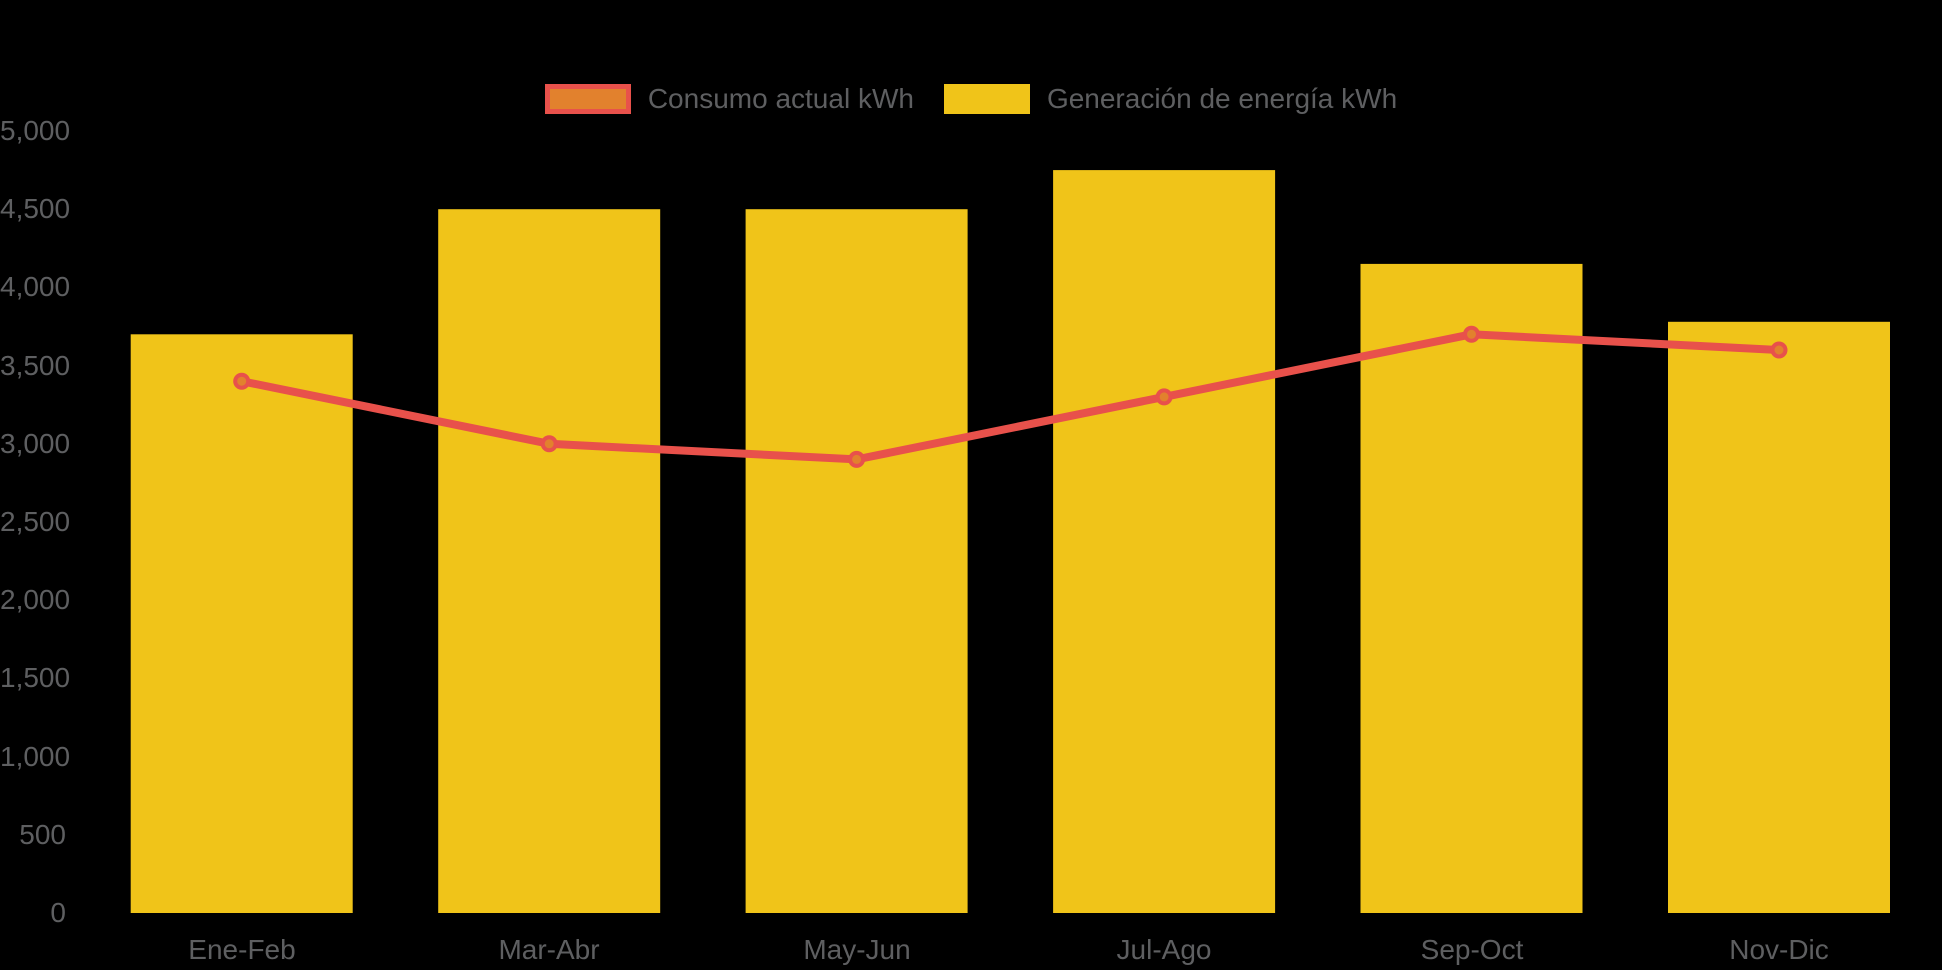 This screenshot has width=1942, height=970. What do you see at coordinates (780, 98) in the screenshot?
I see `legend-label-consumo: Consumo actual kWh` at bounding box center [780, 98].